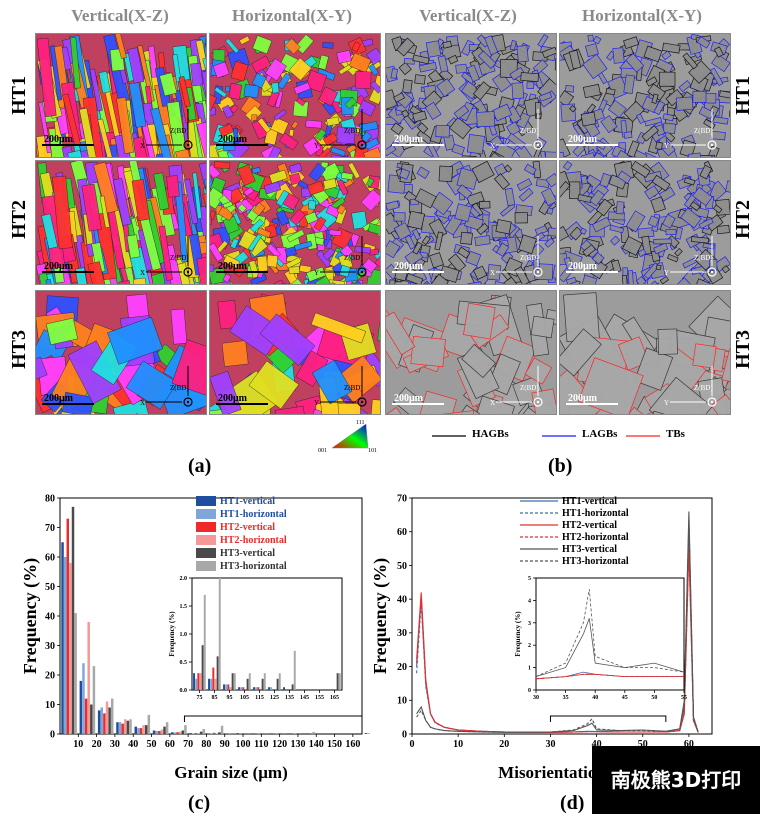 The width and height of the screenshot is (763, 828). Describe the element at coordinates (645, 95) in the screenshot. I see `micrograph-ht1-b-horizontal: 200μm Z(BD) Y` at that location.